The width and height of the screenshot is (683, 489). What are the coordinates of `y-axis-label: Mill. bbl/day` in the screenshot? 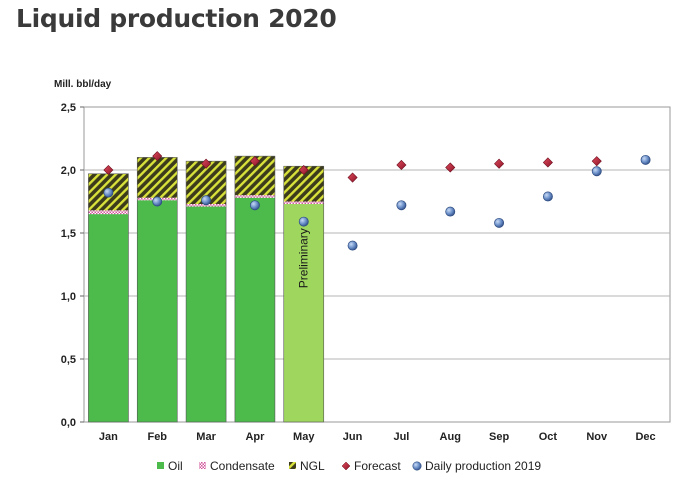 It's located at (83, 84).